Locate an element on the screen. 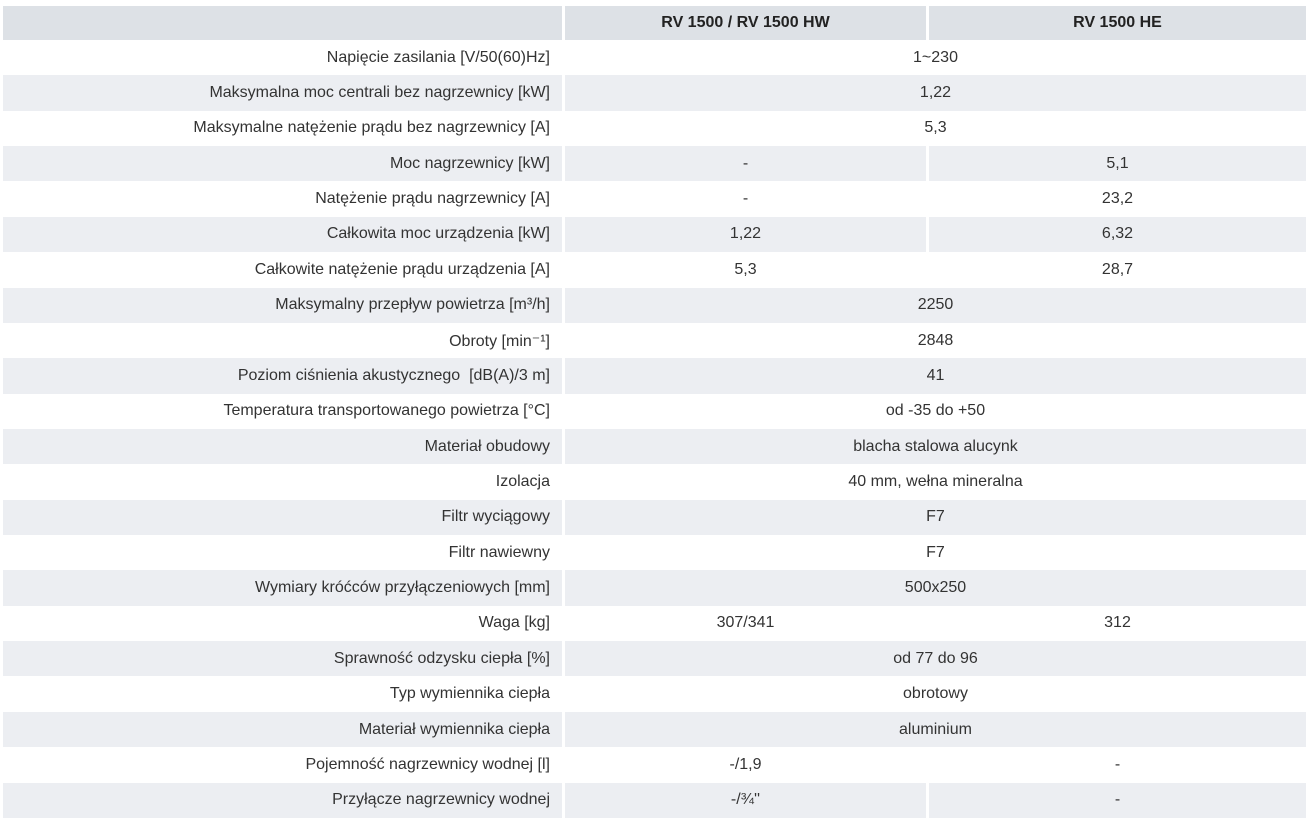 This screenshot has height=830, width=1309. row-label: Natężenie prądu nagrzewnicy [A] is located at coordinates (432, 199).